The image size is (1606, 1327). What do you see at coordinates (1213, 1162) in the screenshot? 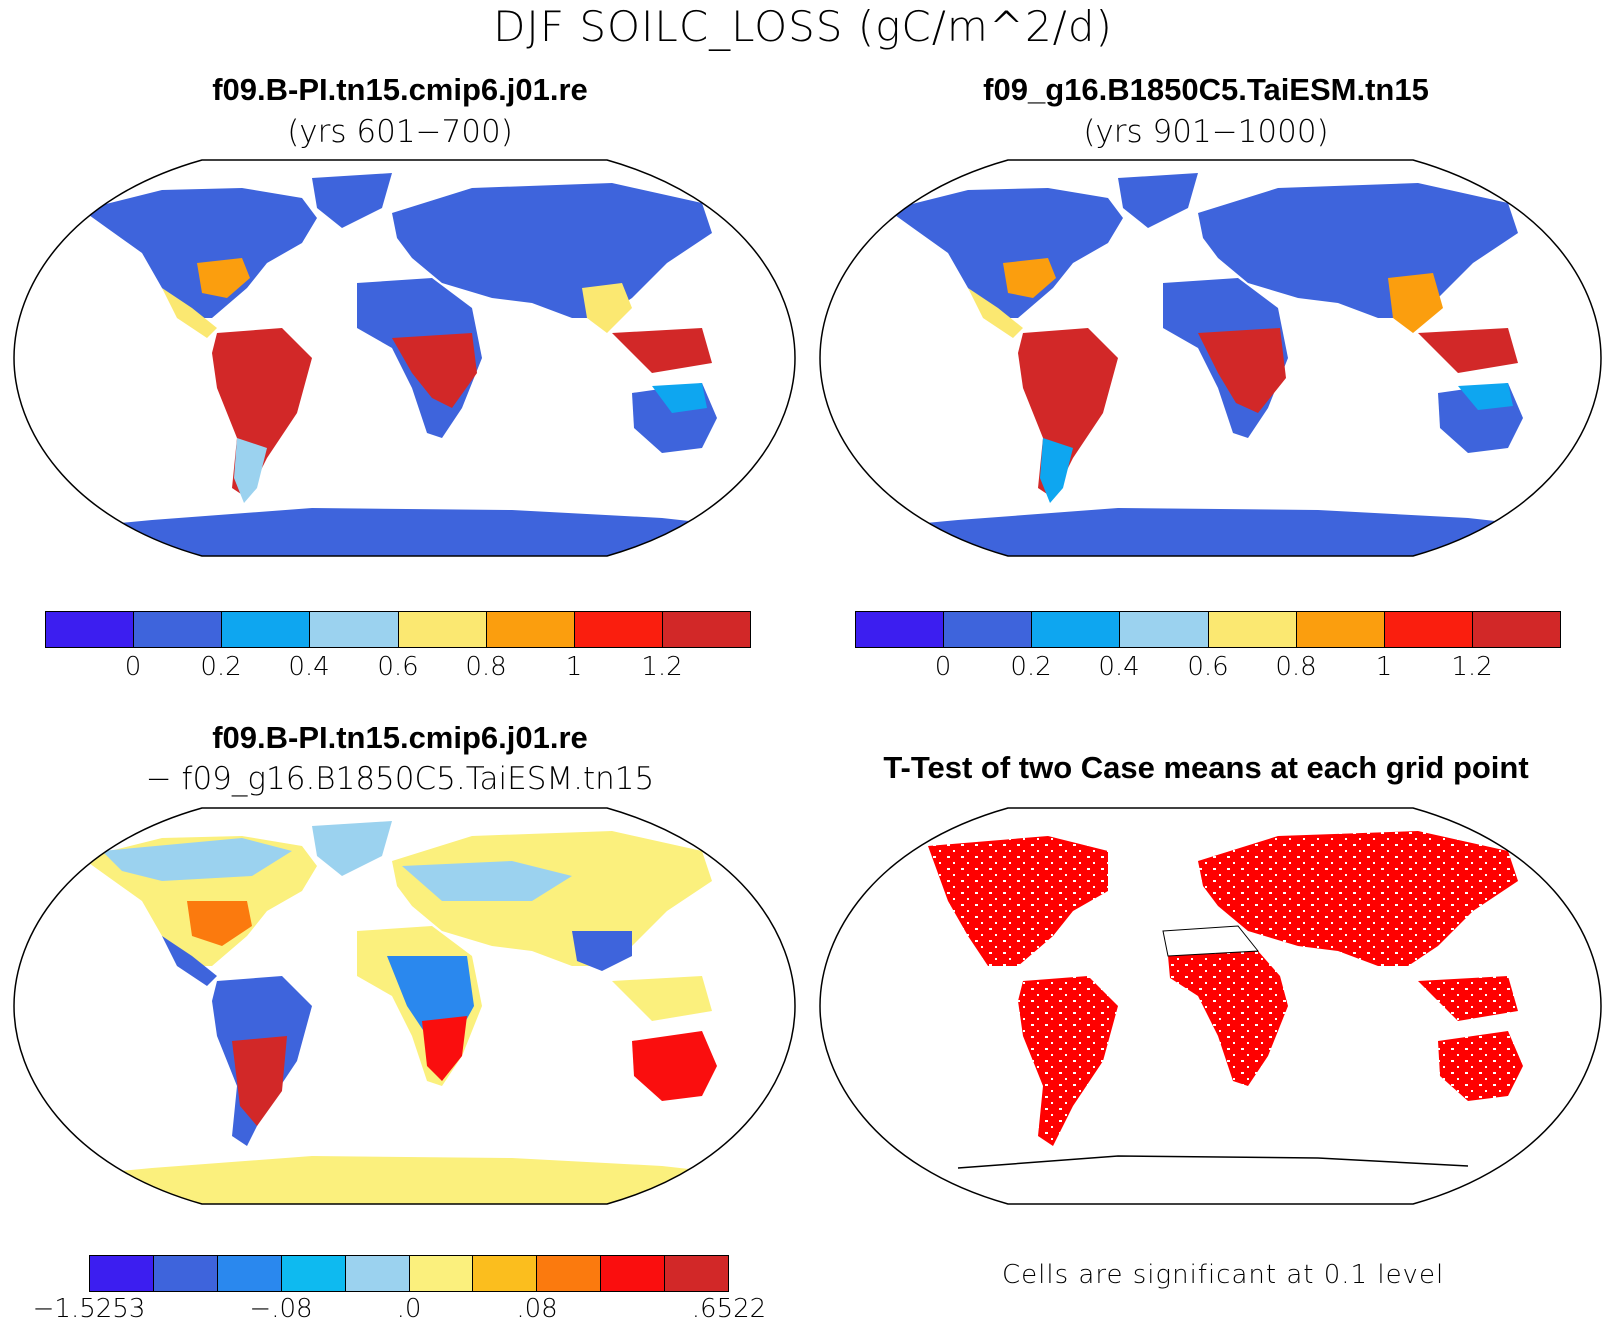
I see `antarctica-outline` at bounding box center [1213, 1162].